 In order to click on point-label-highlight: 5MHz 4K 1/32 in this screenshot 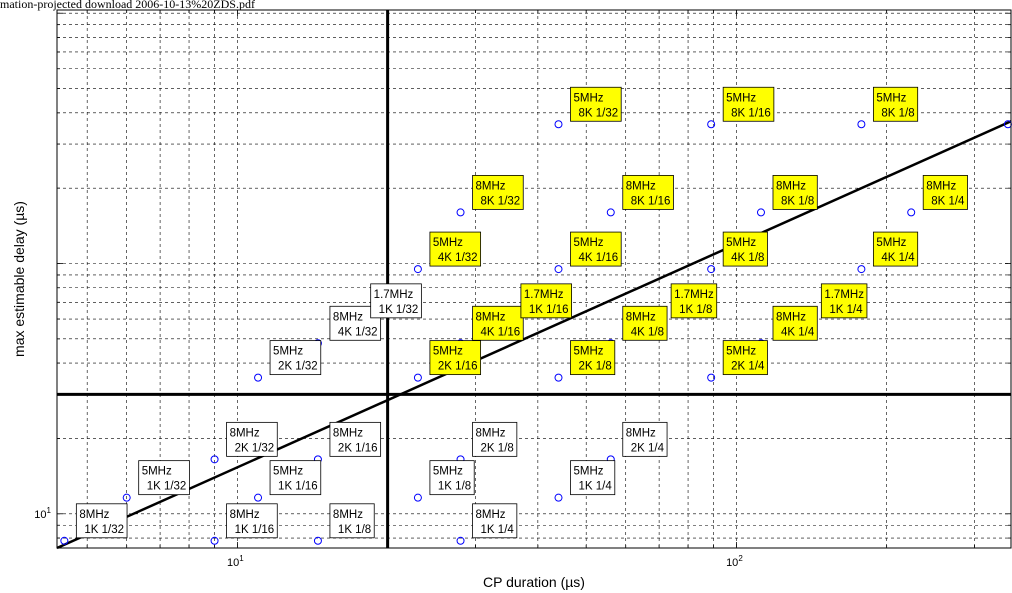, I will do `click(455, 249)`.